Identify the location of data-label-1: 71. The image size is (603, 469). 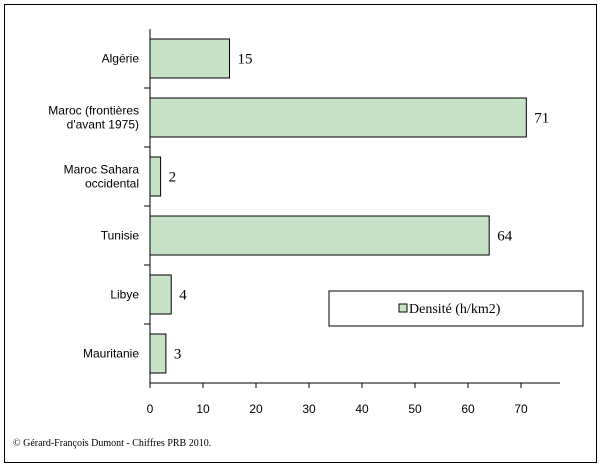
(541, 119).